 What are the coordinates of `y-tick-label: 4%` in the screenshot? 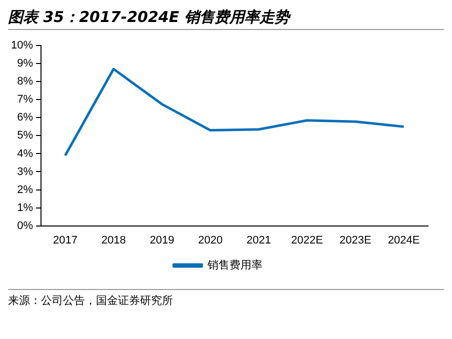 It's located at (25, 154).